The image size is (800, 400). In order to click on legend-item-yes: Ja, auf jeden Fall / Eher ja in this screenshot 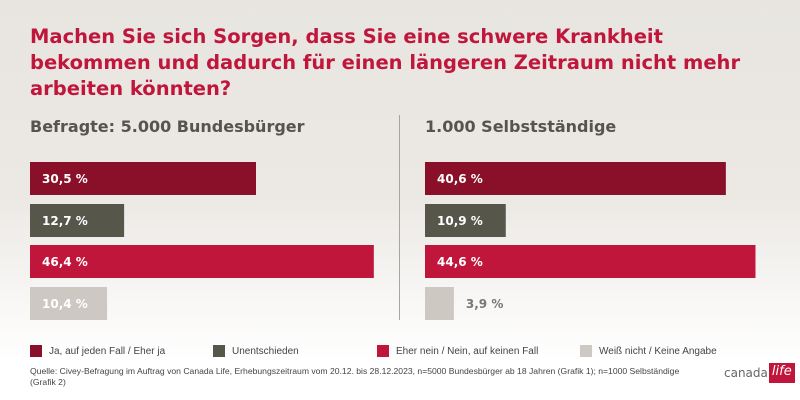, I will do `click(97, 351)`.